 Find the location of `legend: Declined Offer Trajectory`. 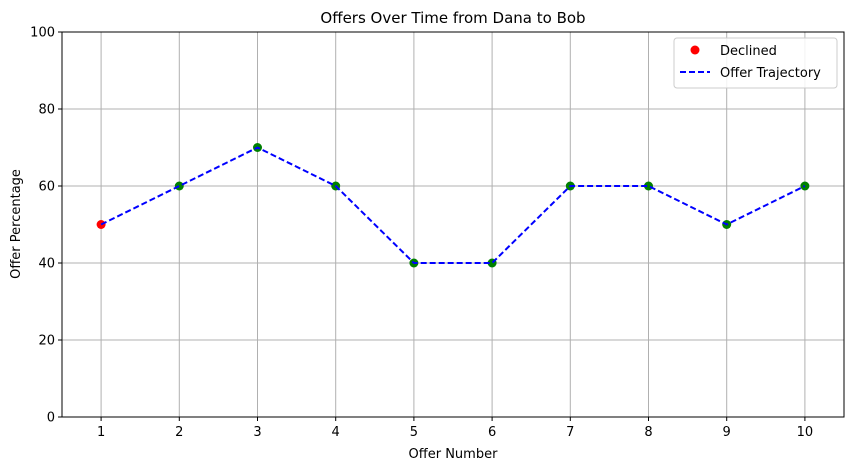

legend: Declined Offer Trajectory is located at coordinates (755, 63).